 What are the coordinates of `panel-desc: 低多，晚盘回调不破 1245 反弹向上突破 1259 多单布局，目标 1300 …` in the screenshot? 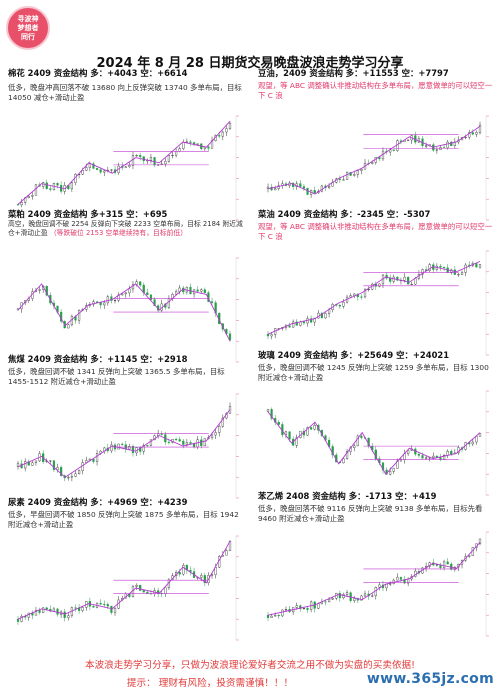 It's located at (373, 372).